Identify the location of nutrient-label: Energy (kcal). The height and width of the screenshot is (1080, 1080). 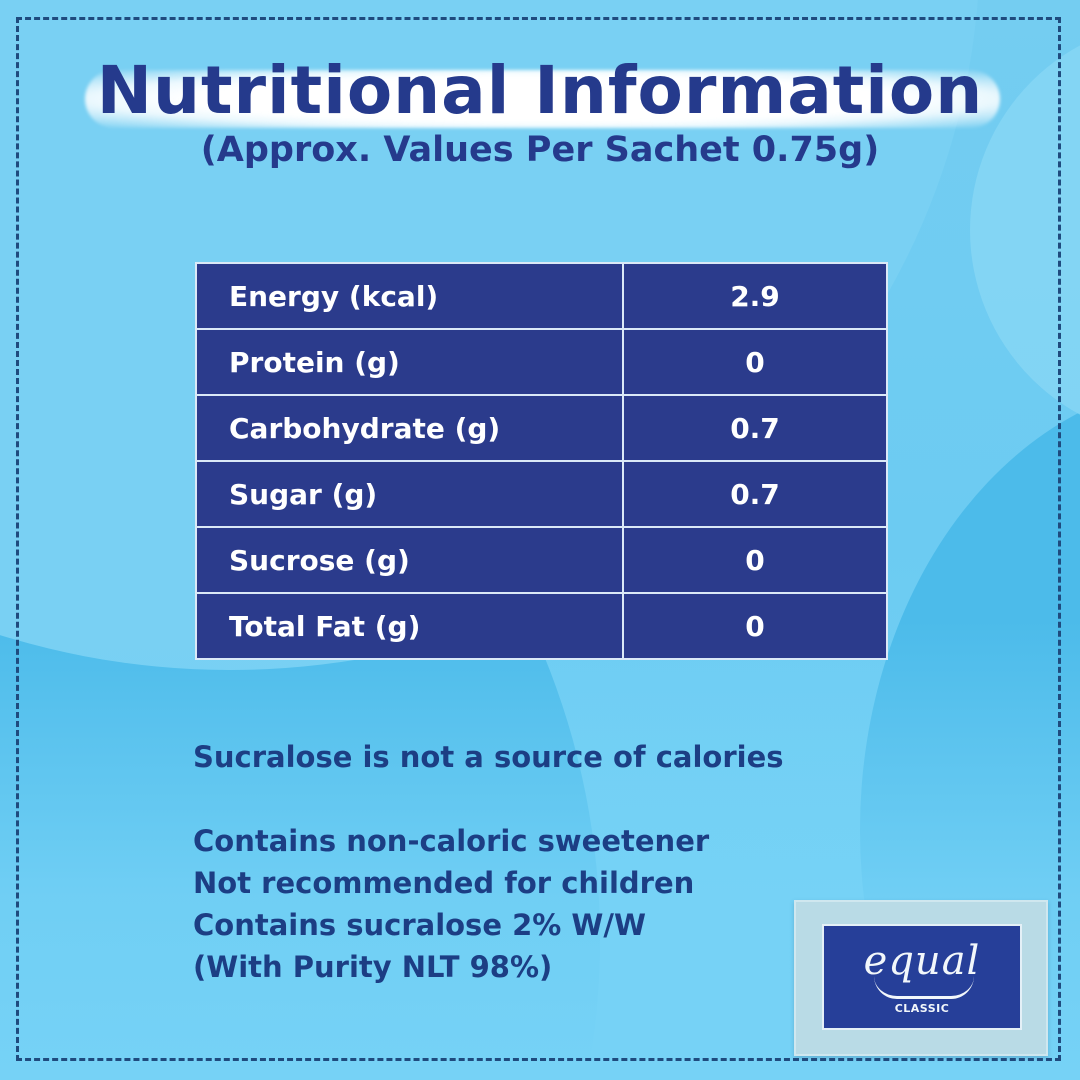
(409, 296).